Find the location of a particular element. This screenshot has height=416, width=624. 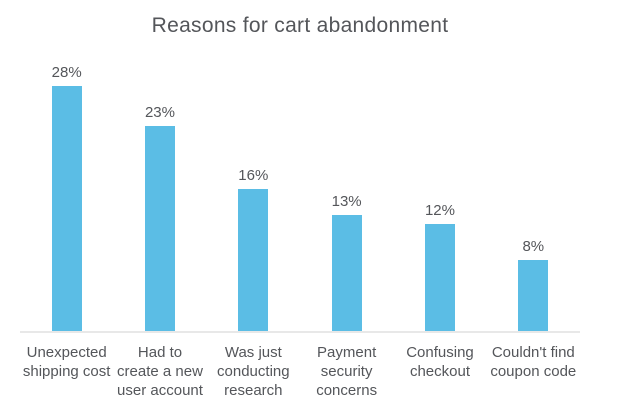

bar-group: 28% is located at coordinates (66, 197).